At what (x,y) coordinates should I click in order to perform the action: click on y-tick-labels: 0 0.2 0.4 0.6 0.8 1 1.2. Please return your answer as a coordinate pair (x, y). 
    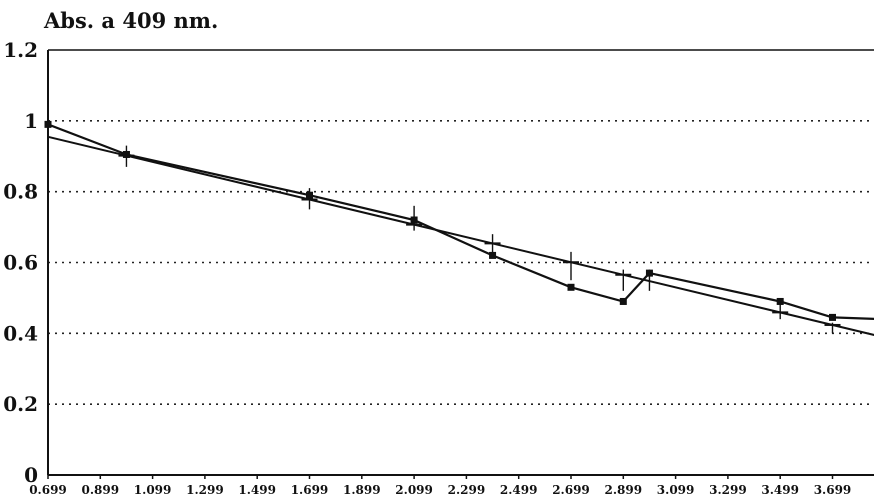
    Looking at the image, I should click on (20, 262).